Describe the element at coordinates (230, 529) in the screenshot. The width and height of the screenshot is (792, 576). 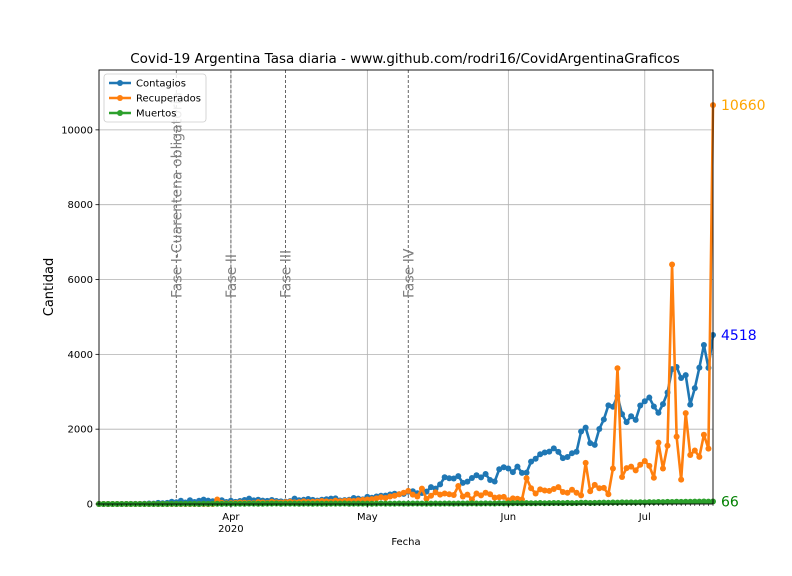
I see `x-tick-year-label: 2020` at that location.